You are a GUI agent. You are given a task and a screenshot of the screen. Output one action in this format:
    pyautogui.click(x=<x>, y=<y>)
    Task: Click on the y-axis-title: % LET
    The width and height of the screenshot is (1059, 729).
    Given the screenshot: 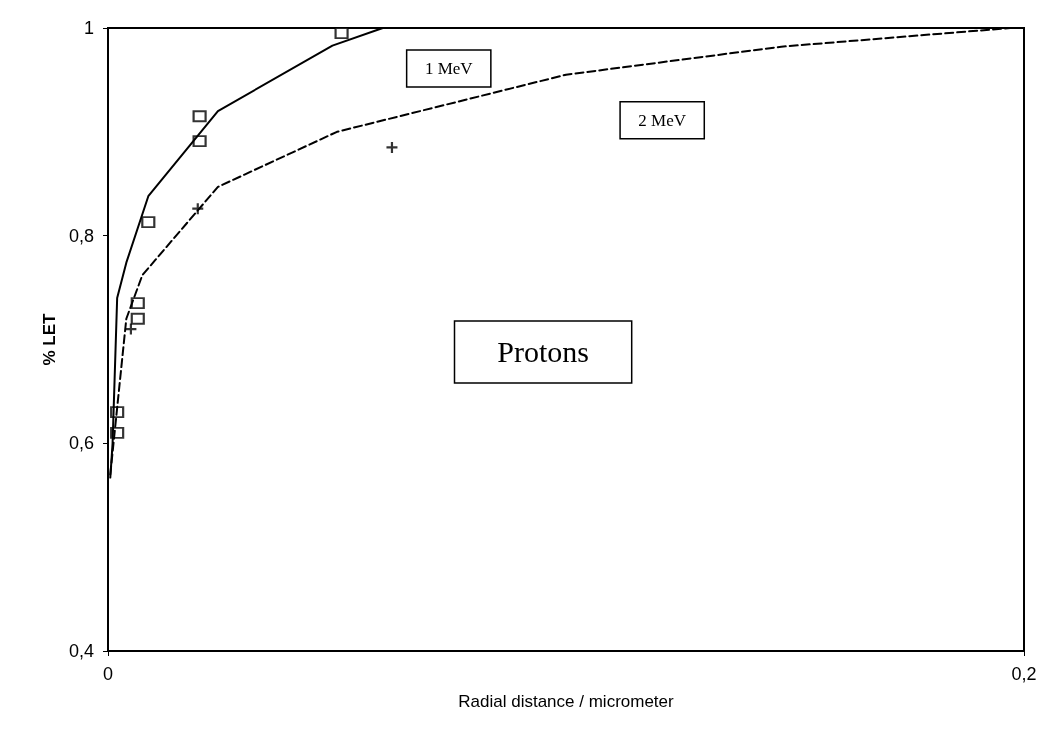 What is the action you would take?
    pyautogui.click(x=50, y=339)
    